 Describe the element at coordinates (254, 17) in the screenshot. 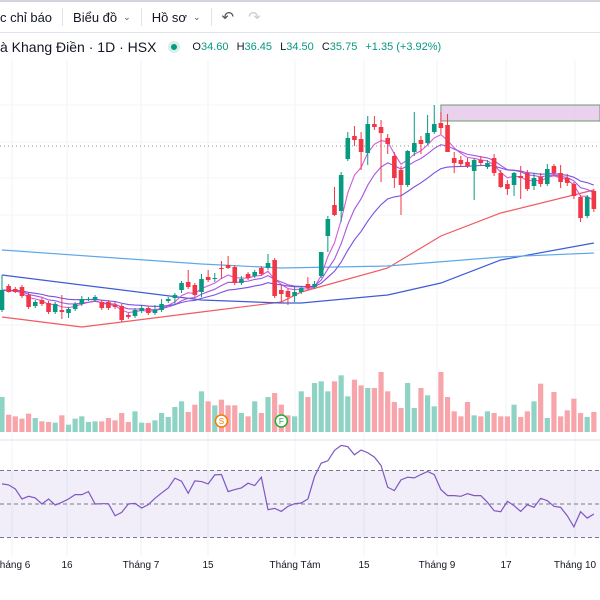

I see `redo-button: ↷` at that location.